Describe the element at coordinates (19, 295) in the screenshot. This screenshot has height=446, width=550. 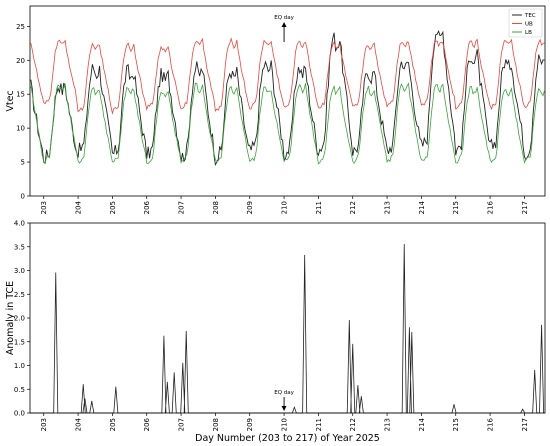
I see `y-tick-label: 2.5` at that location.